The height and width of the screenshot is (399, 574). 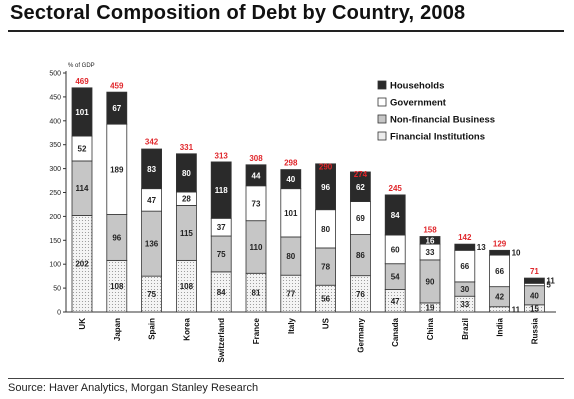 What do you see at coordinates (548, 285) in the screenshot?
I see `data-label-government: 5` at bounding box center [548, 285].